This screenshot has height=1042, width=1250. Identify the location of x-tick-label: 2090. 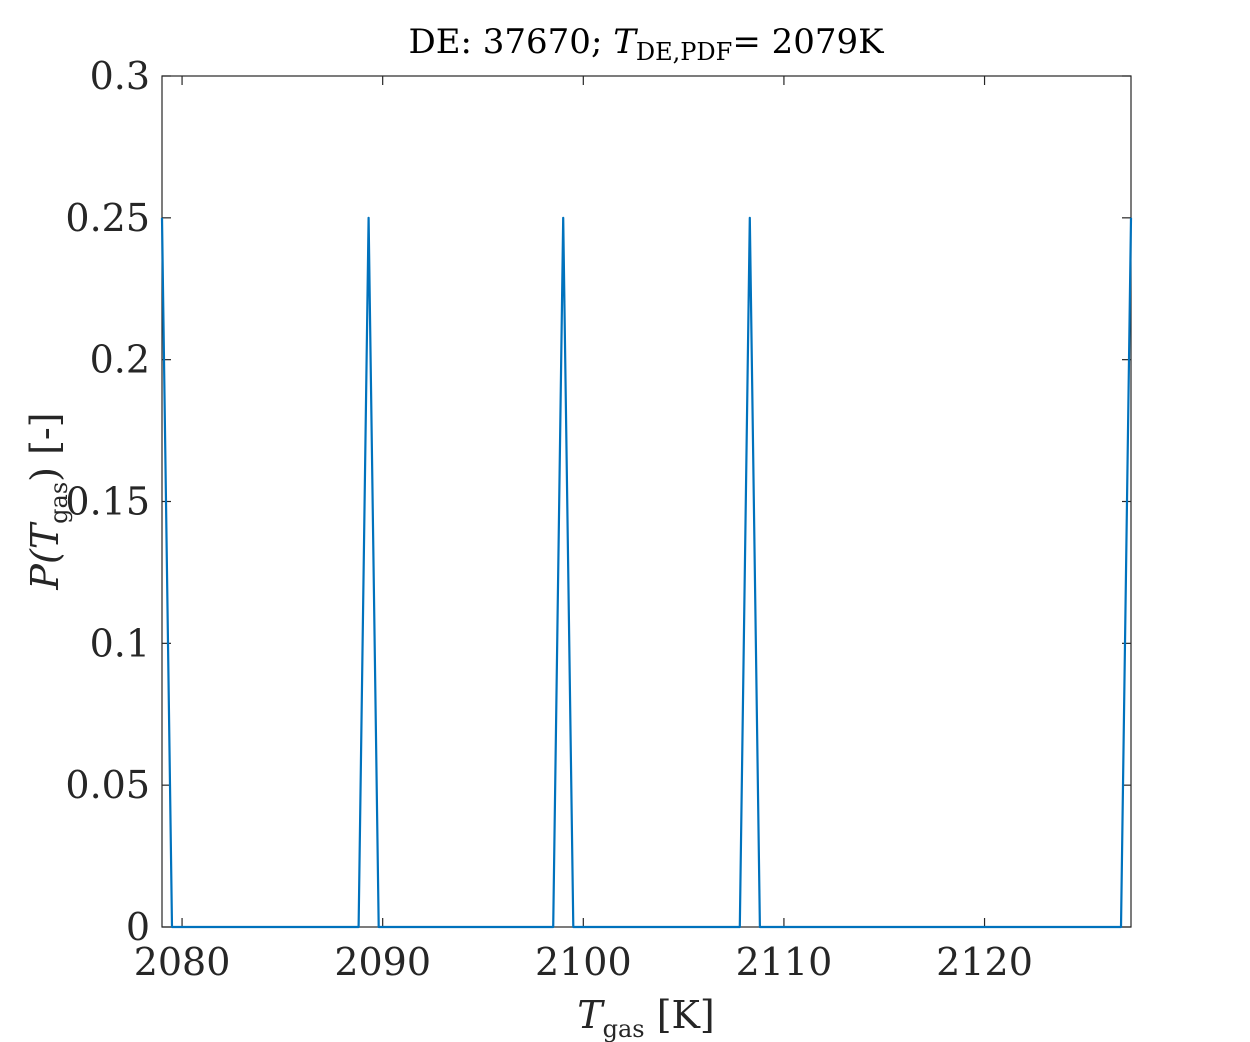
(382, 962).